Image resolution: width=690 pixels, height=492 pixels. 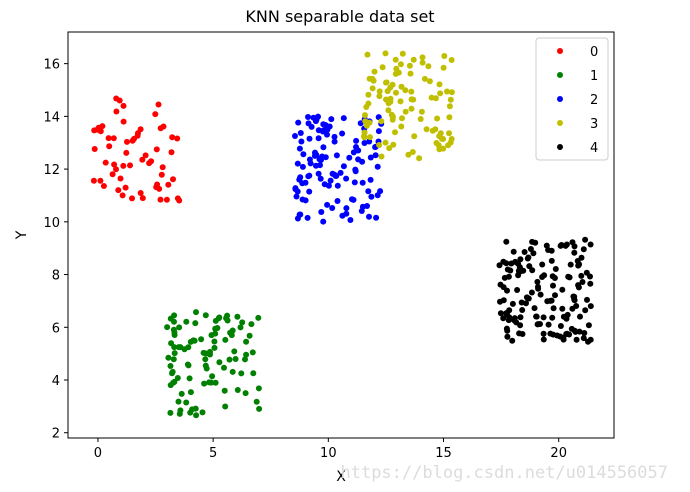 What do you see at coordinates (55, 250) in the screenshot?
I see `y-axis: 2 4 6 8 10 12 14 16` at bounding box center [55, 250].